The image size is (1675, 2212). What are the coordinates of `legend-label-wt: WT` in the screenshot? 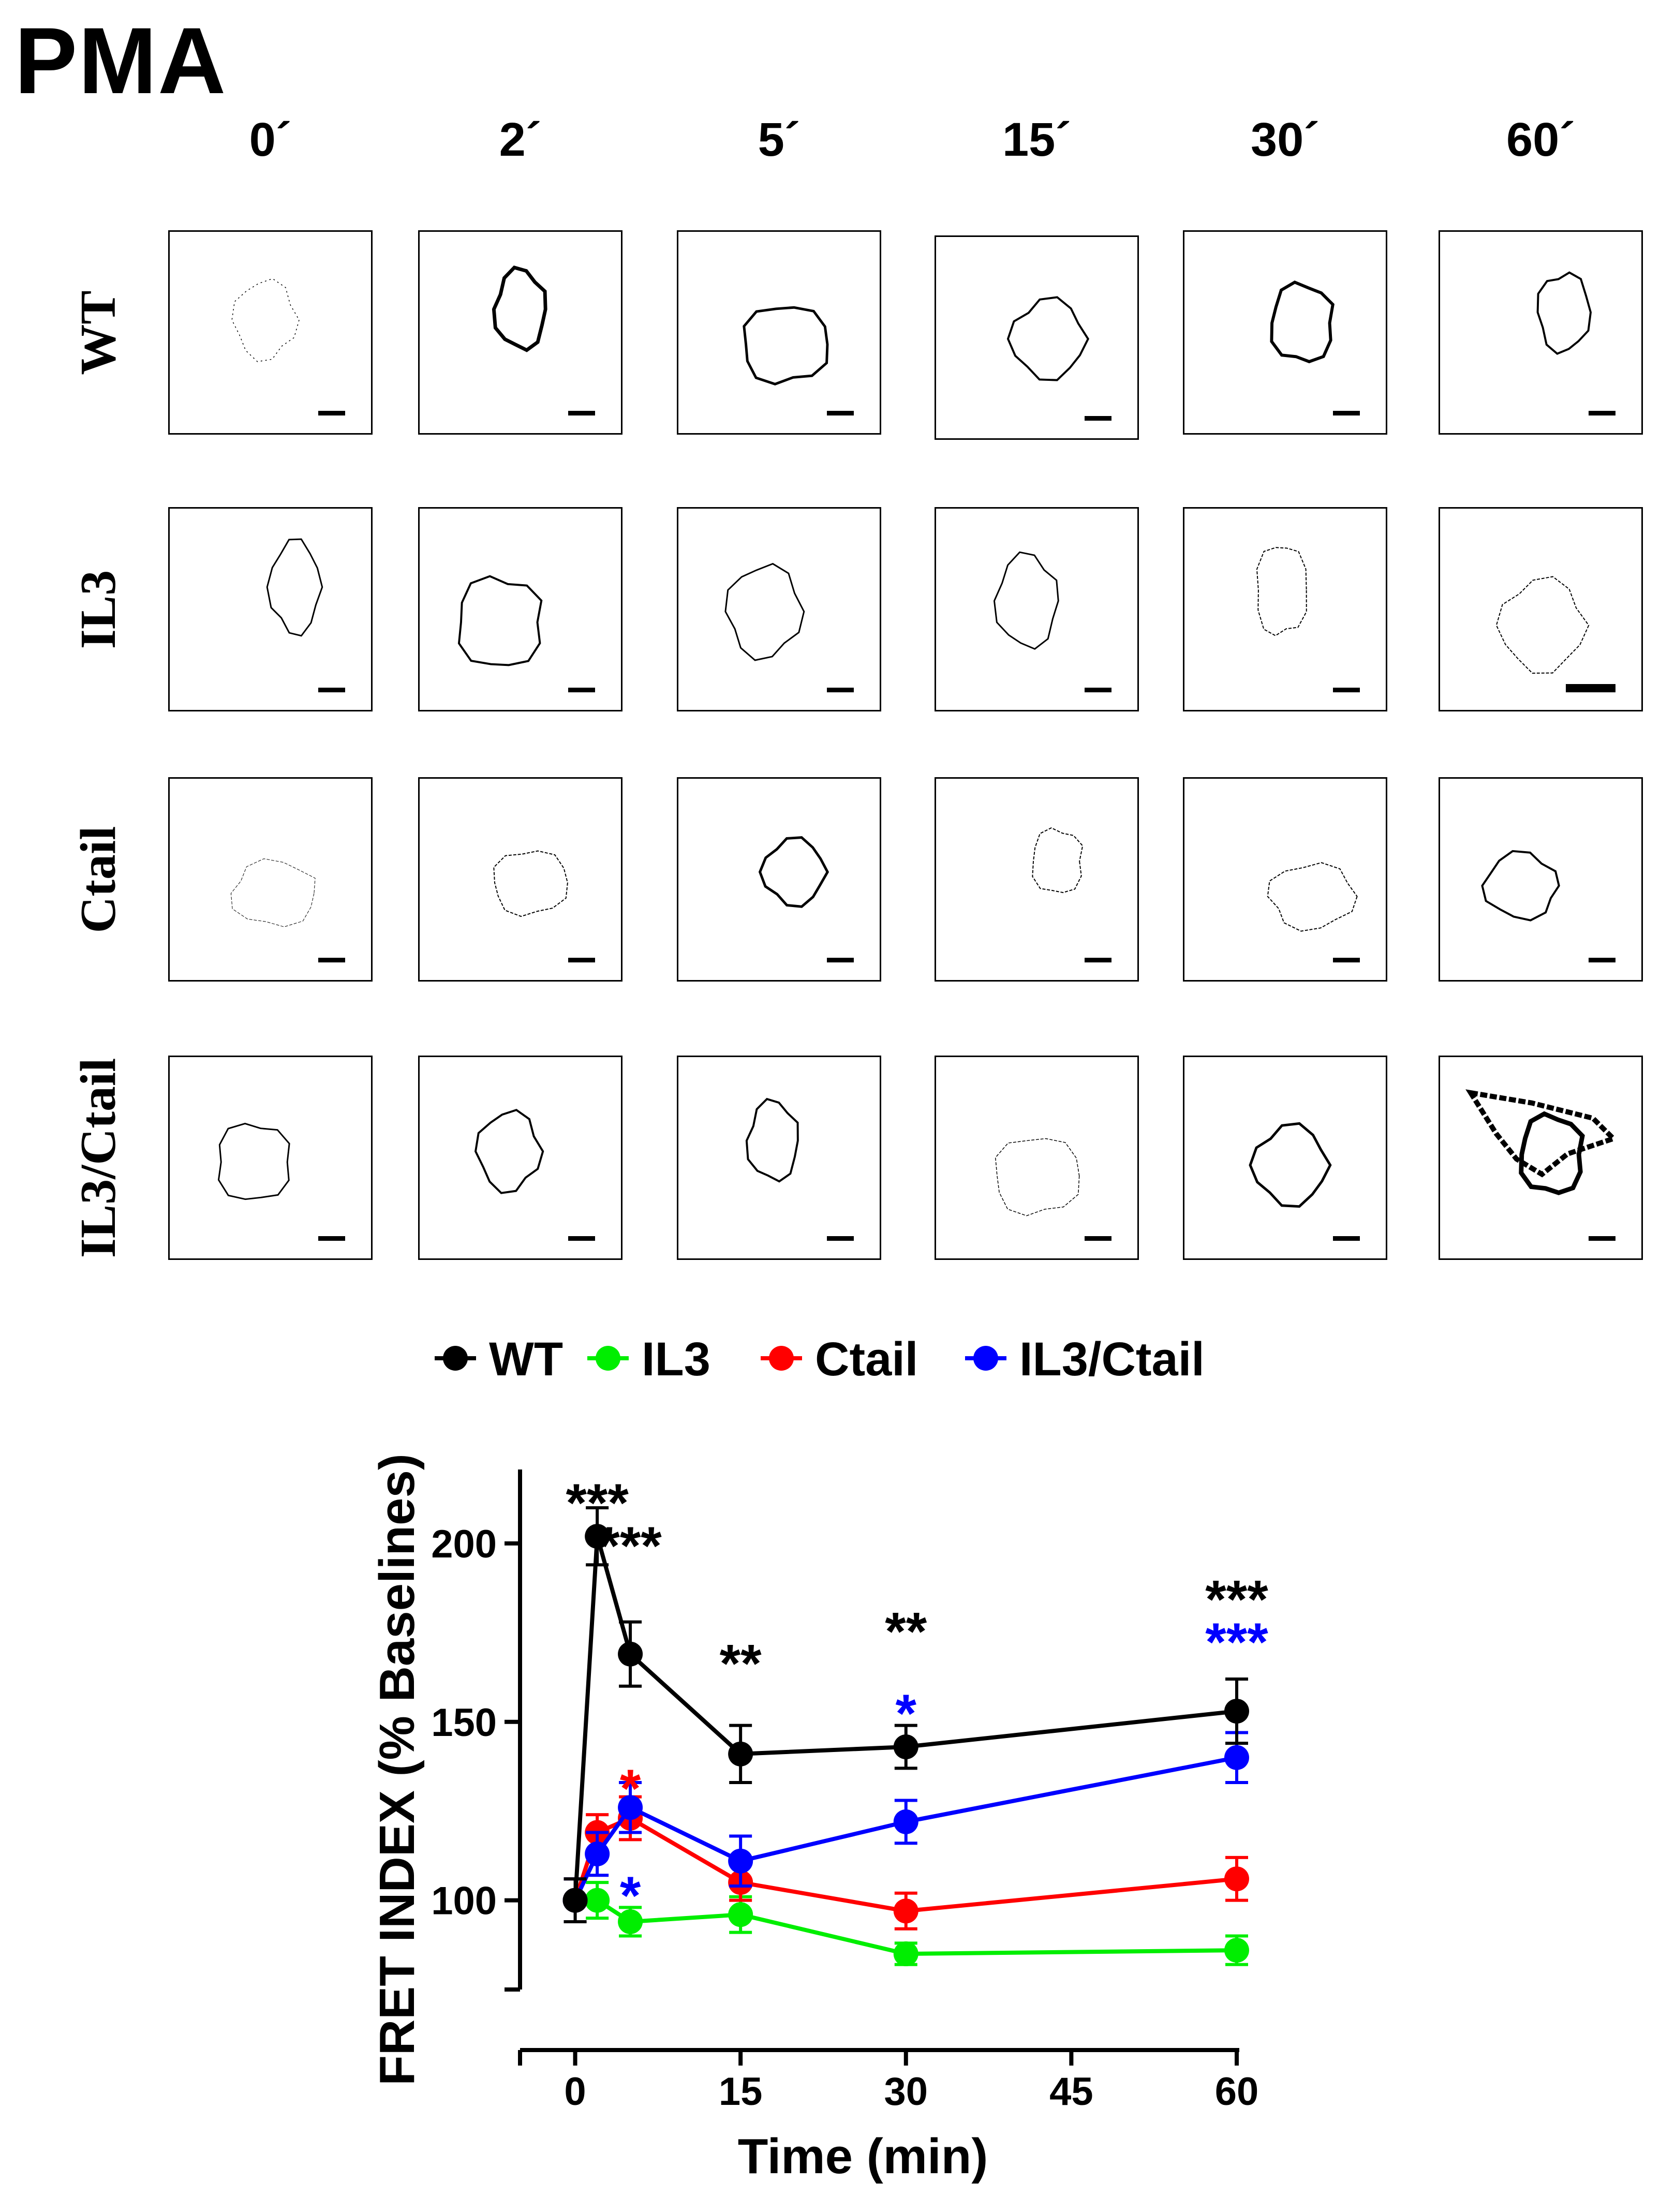 It's located at (526, 1359).